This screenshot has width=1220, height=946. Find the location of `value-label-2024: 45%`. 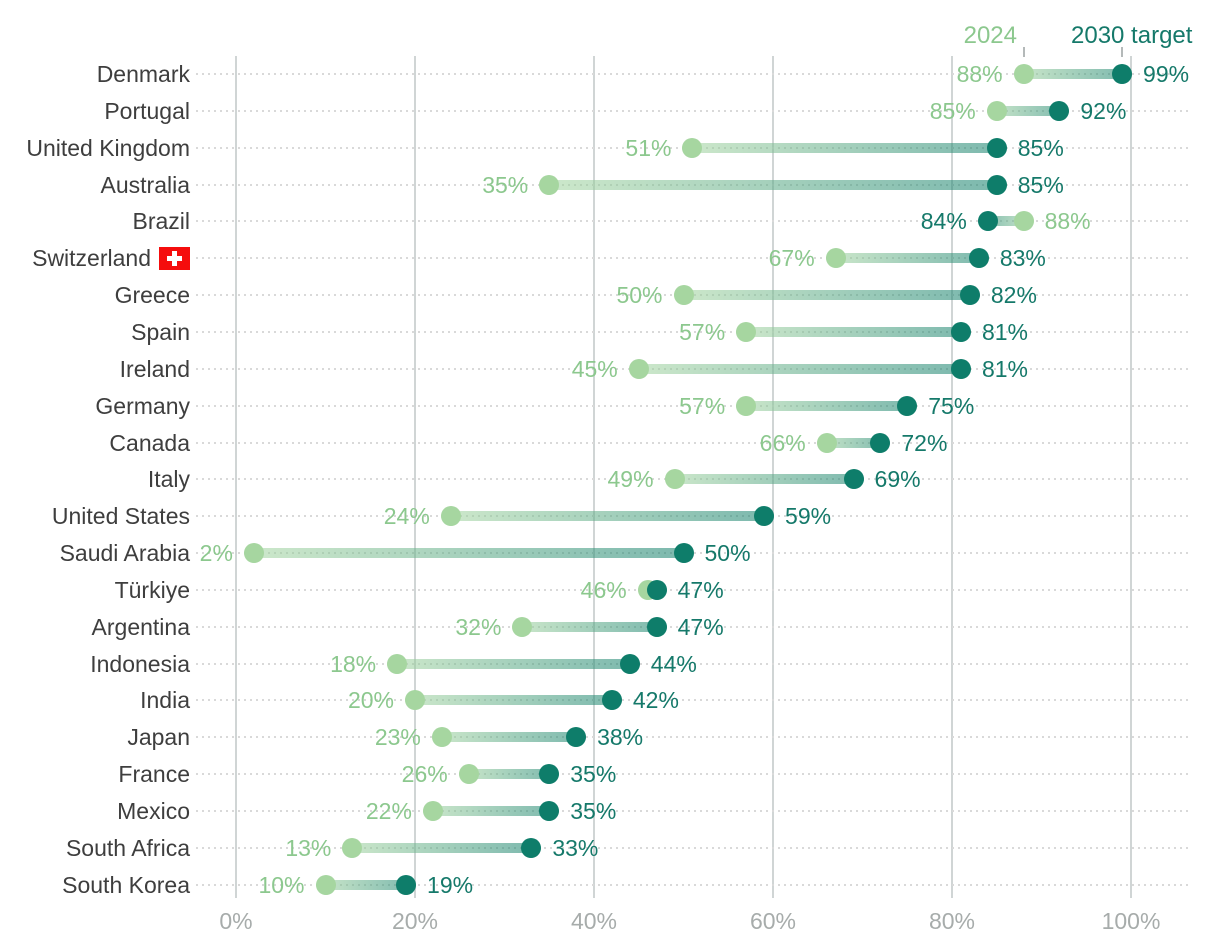

value-label-2024: 45% is located at coordinates (594, 368).